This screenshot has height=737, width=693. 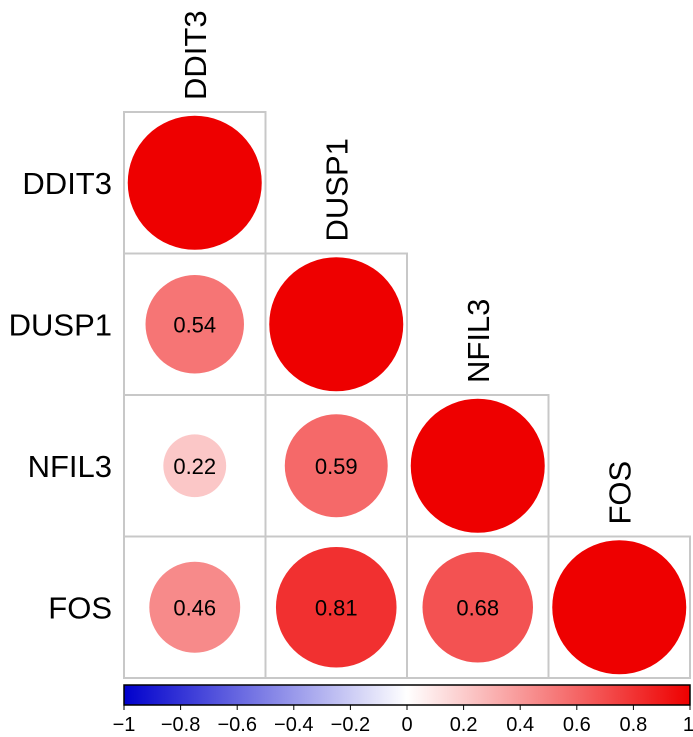 I want to click on value-label: 0.68, so click(x=477, y=607).